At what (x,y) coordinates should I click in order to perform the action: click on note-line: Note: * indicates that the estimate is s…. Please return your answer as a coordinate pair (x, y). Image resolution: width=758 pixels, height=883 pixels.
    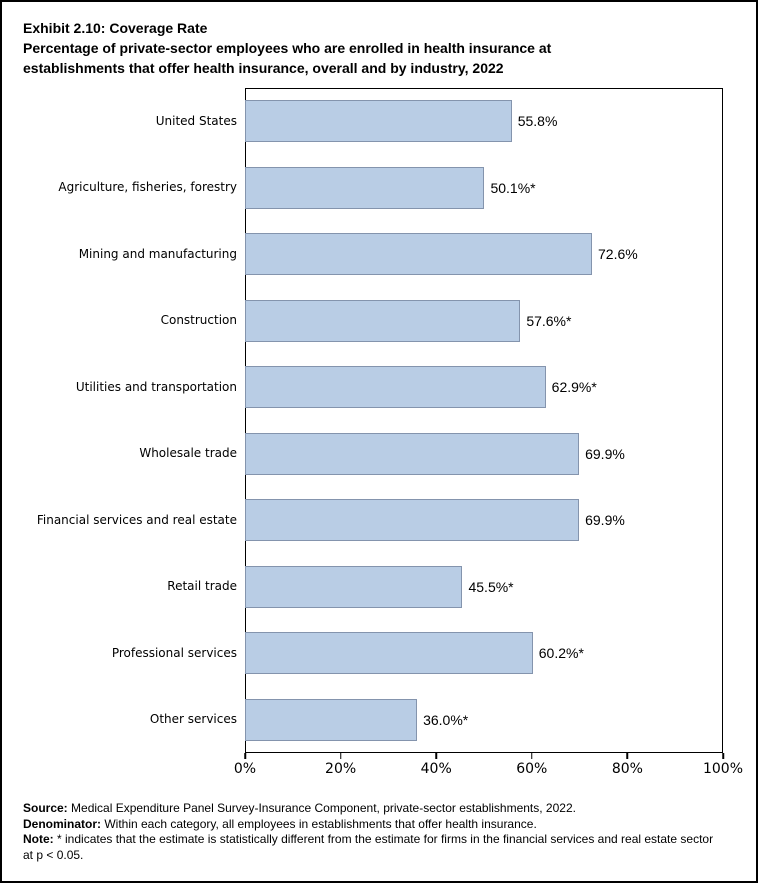
    Looking at the image, I should click on (369, 847).